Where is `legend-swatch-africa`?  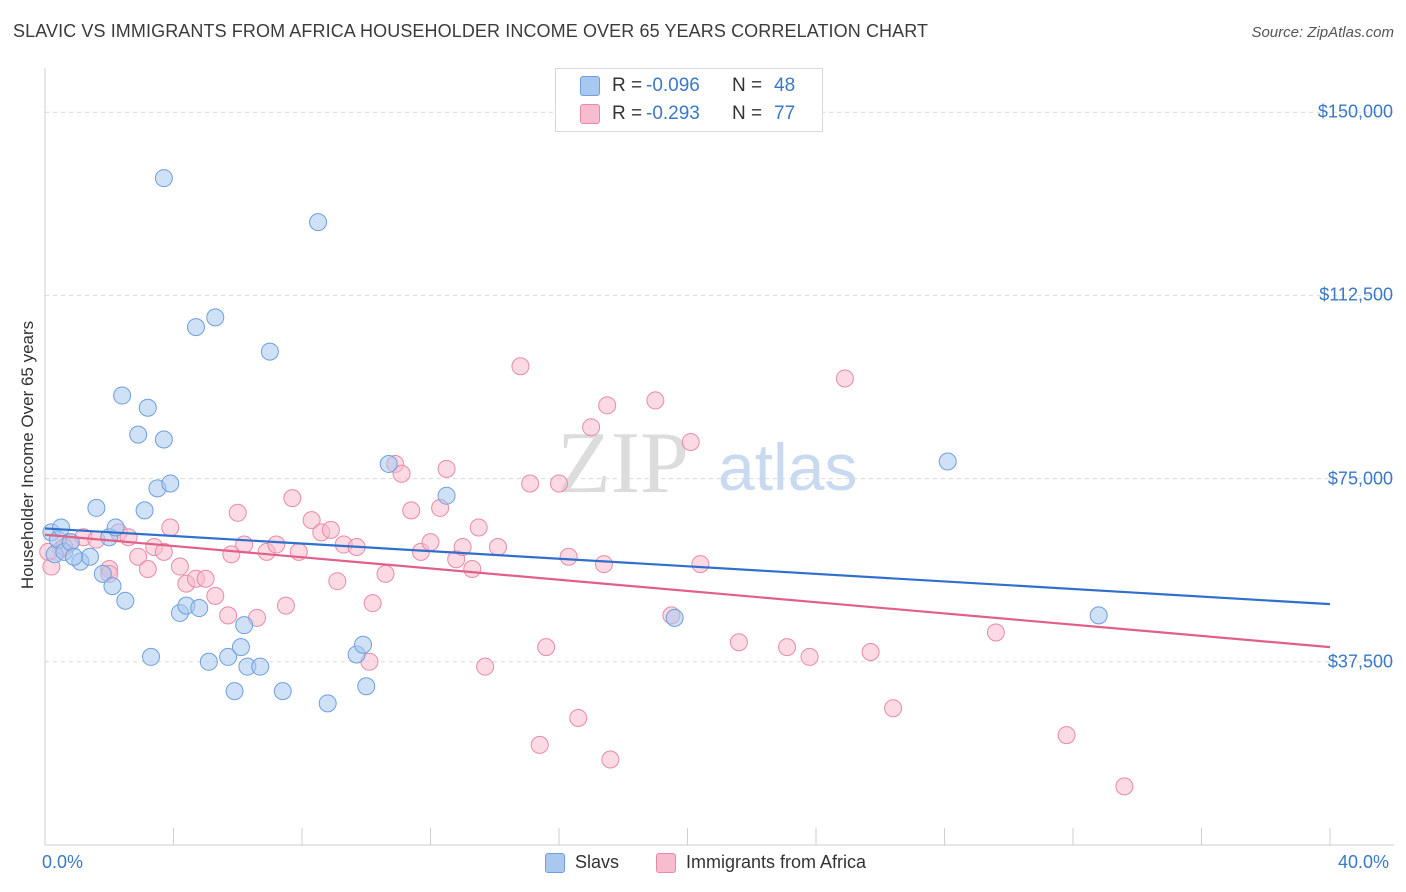 legend-swatch-africa is located at coordinates (590, 114).